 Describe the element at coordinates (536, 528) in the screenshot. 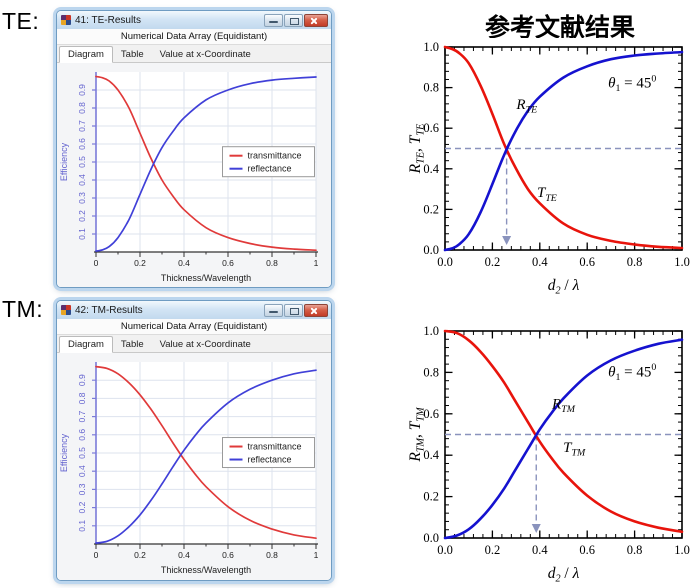

I see `arrow-down-icon` at that location.